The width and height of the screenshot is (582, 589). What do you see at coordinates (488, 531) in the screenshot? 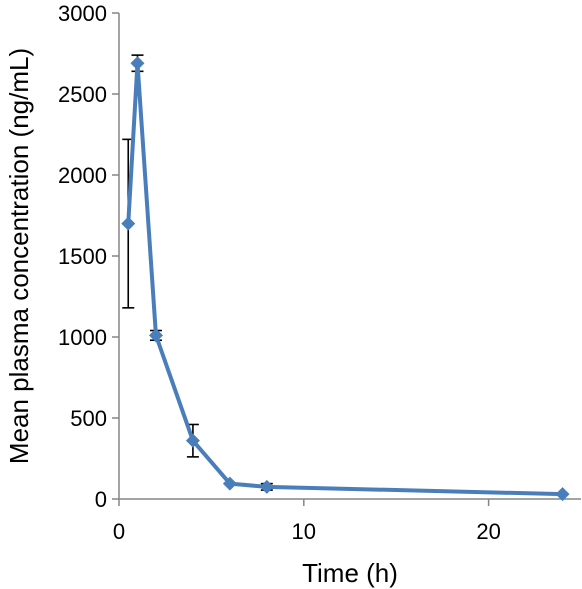
I see `x-tick-label: 20` at bounding box center [488, 531].